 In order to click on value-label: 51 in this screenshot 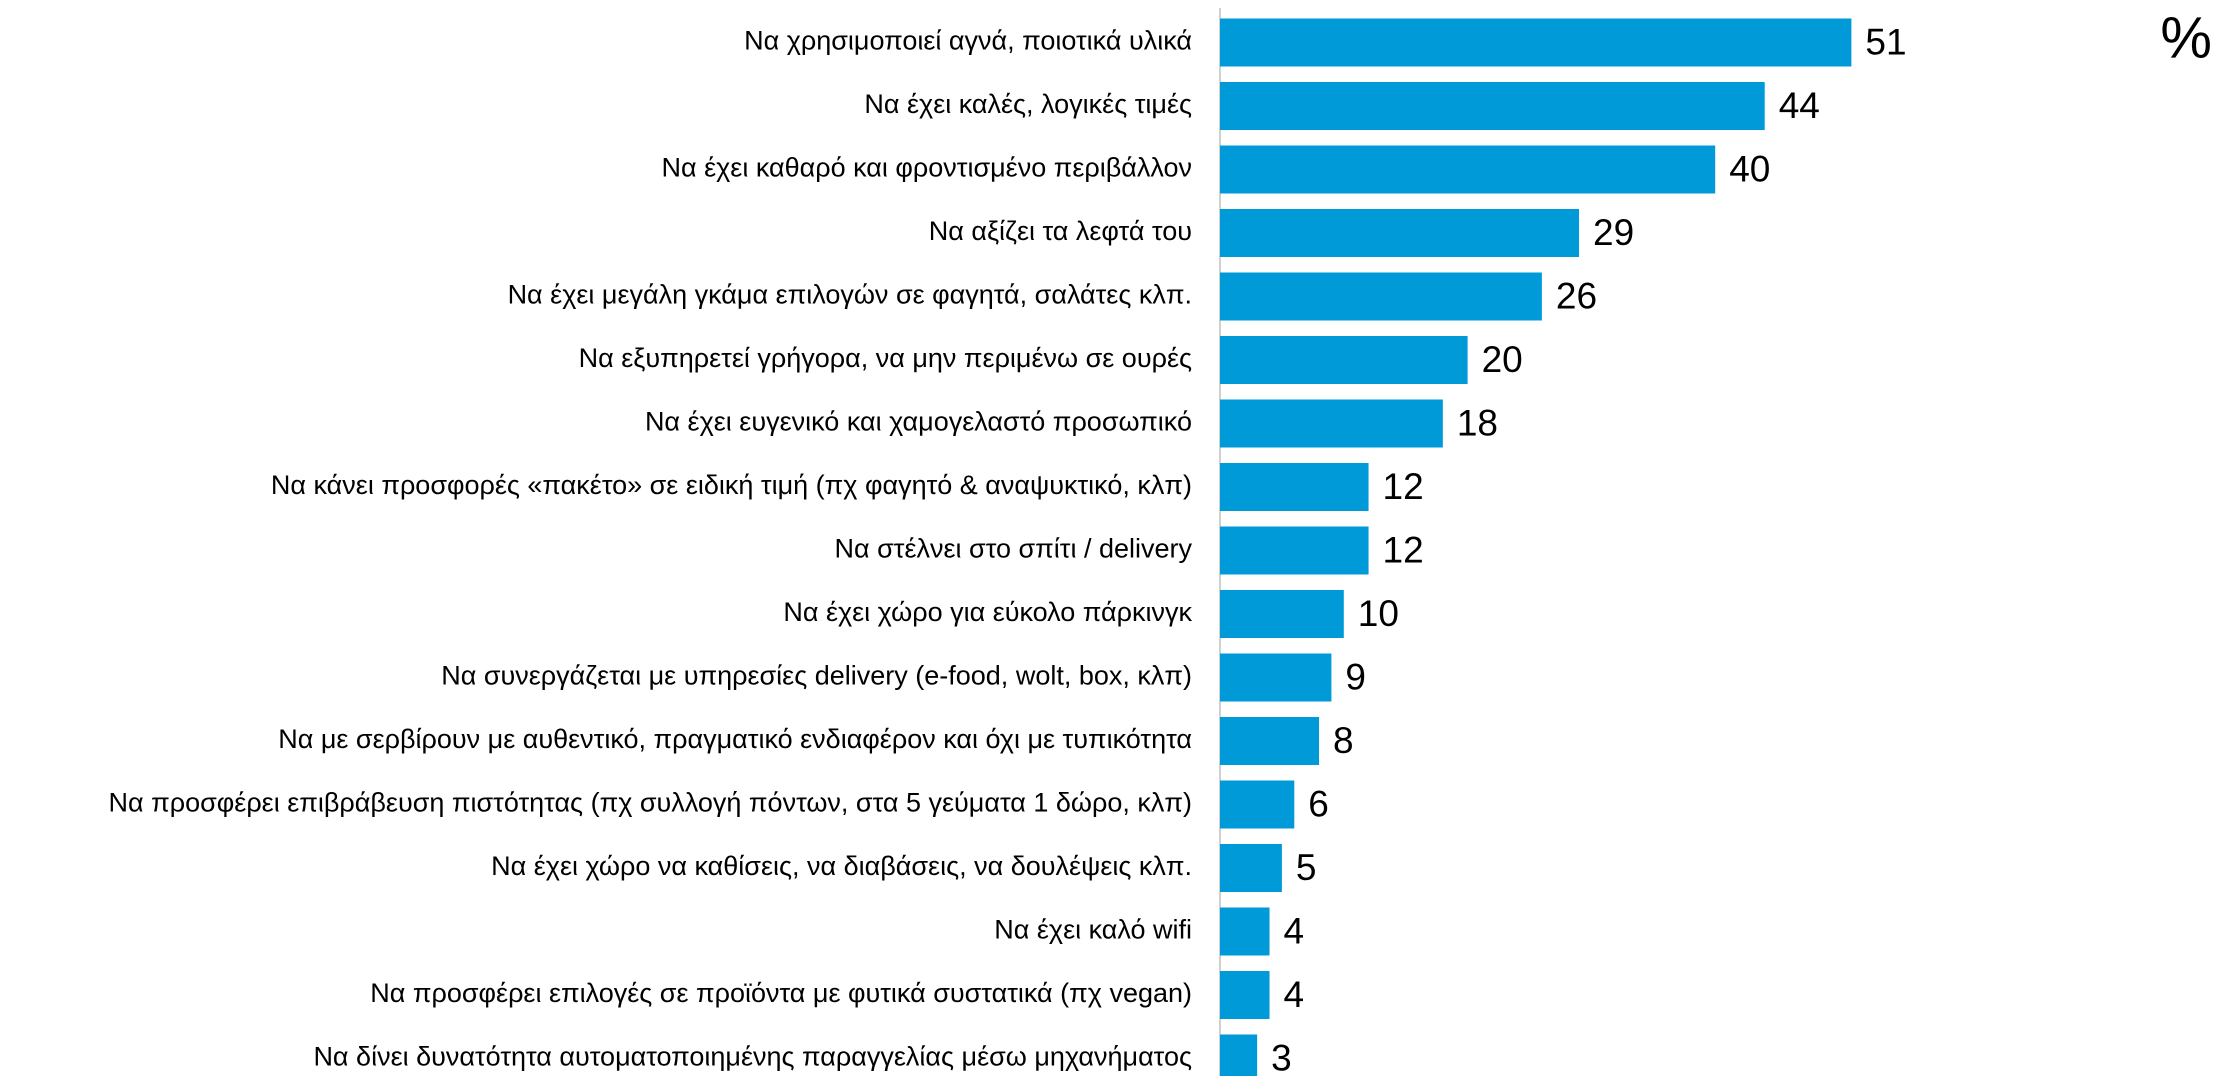, I will do `click(1885, 41)`.